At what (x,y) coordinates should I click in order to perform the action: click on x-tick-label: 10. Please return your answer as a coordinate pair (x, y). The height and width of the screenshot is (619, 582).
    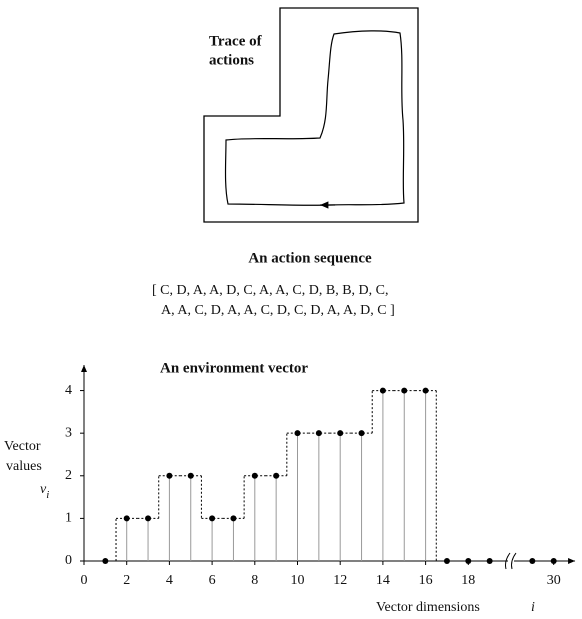
    Looking at the image, I should click on (298, 580).